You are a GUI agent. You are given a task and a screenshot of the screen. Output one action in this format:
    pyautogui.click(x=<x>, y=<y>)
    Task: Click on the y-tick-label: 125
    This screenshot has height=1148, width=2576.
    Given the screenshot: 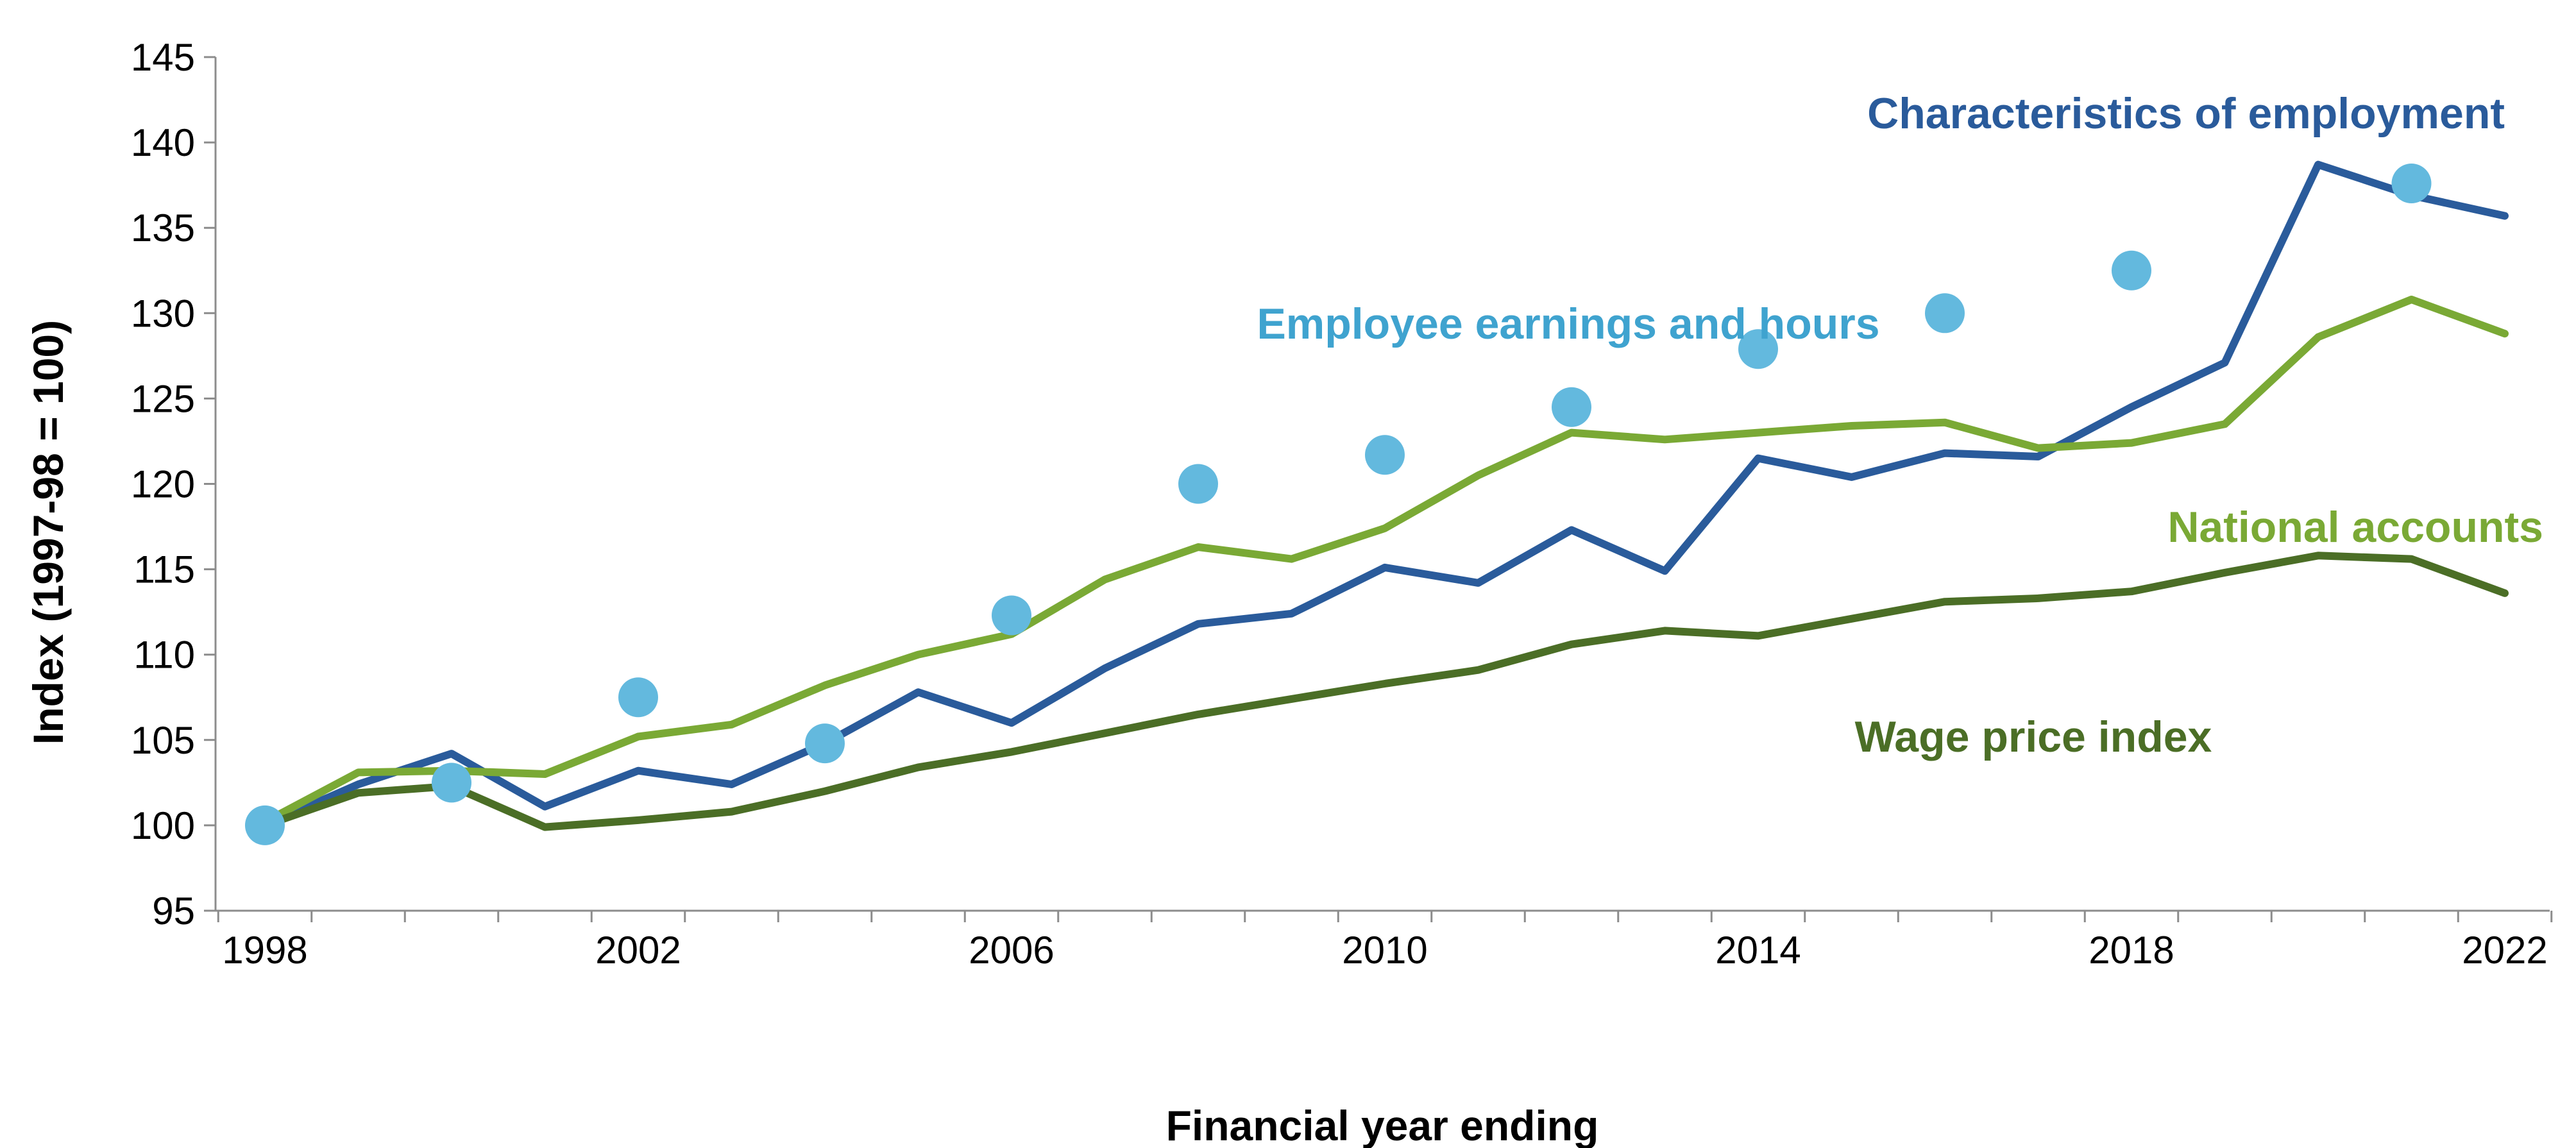 What is the action you would take?
    pyautogui.click(x=163, y=398)
    